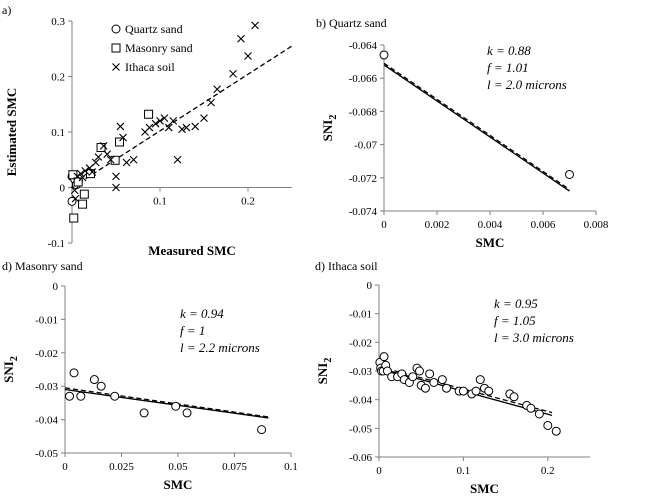  Describe the element at coordinates (192, 330) in the screenshot. I see `fit-annotation: f = 1` at that location.